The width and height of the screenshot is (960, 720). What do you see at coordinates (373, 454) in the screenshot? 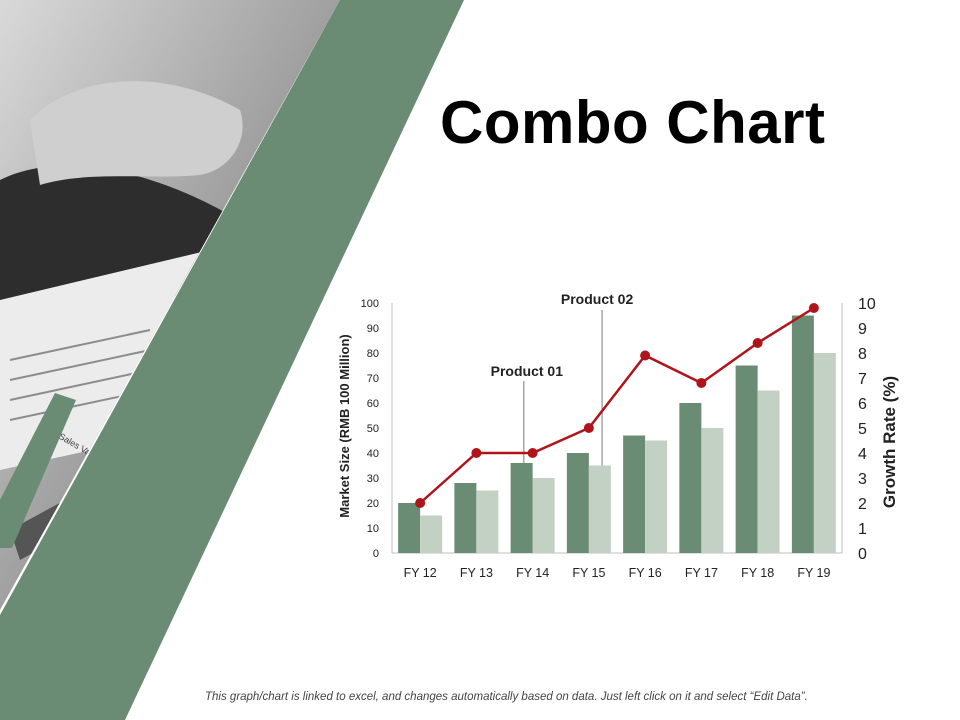
I see `y-tick-label: 40` at bounding box center [373, 454].